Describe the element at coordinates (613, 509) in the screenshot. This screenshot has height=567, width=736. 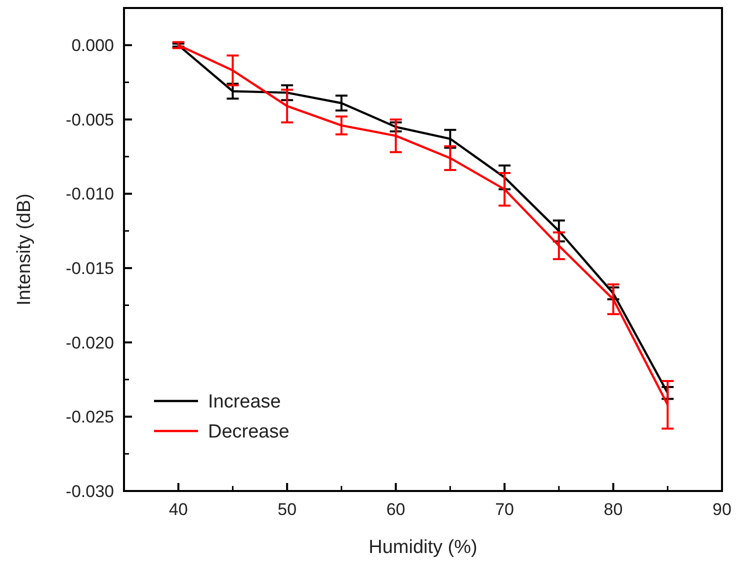
I see `x-tick-label: 80` at that location.